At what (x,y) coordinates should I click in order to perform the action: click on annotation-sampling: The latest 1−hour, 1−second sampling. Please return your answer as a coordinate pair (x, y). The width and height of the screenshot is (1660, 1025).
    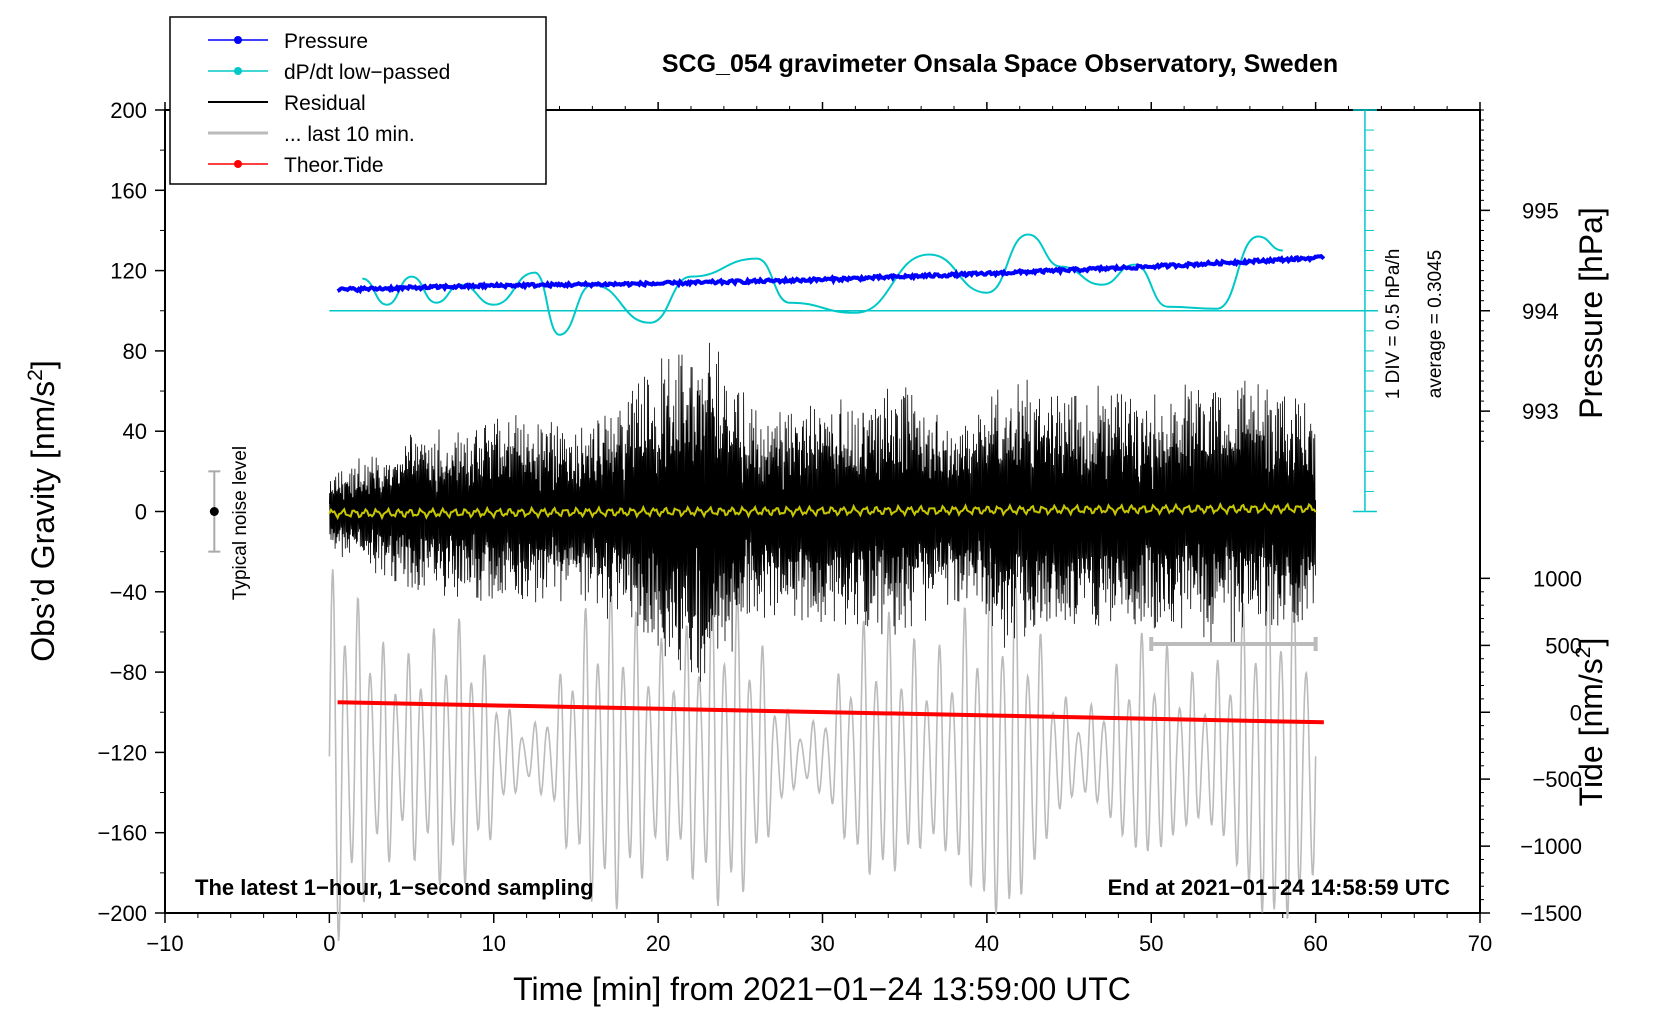
    Looking at the image, I should click on (394, 887).